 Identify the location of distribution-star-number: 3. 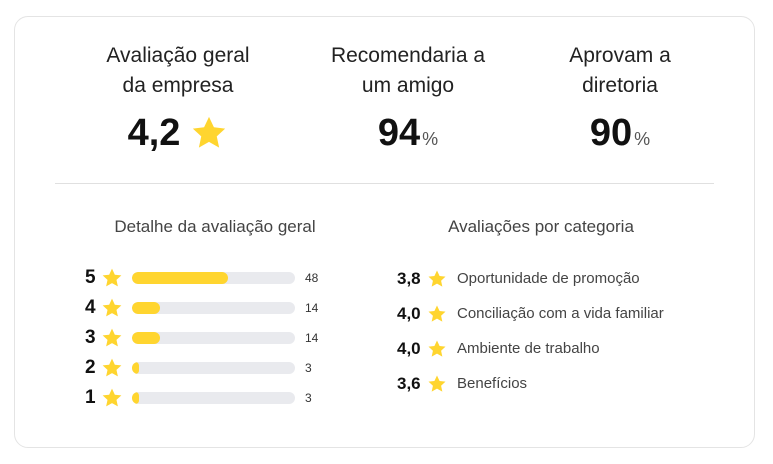
(90, 337).